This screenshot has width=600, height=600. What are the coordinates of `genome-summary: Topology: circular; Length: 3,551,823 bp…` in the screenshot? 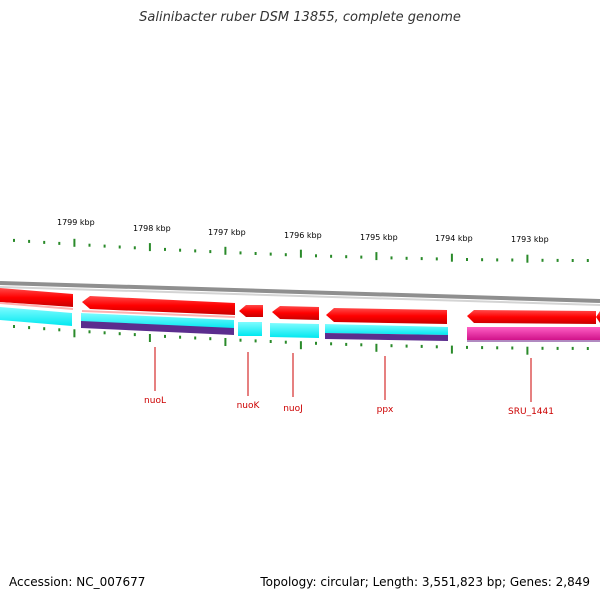 It's located at (425, 582).